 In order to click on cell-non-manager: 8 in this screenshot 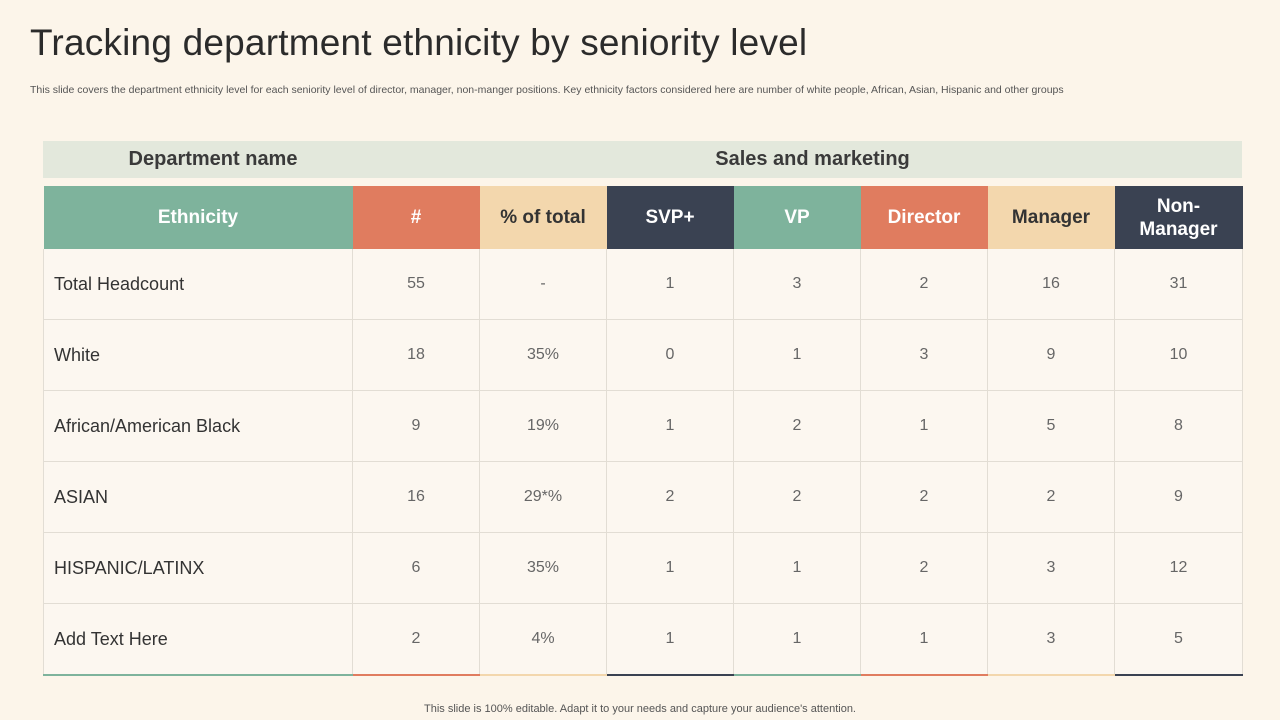, I will do `click(1178, 426)`.